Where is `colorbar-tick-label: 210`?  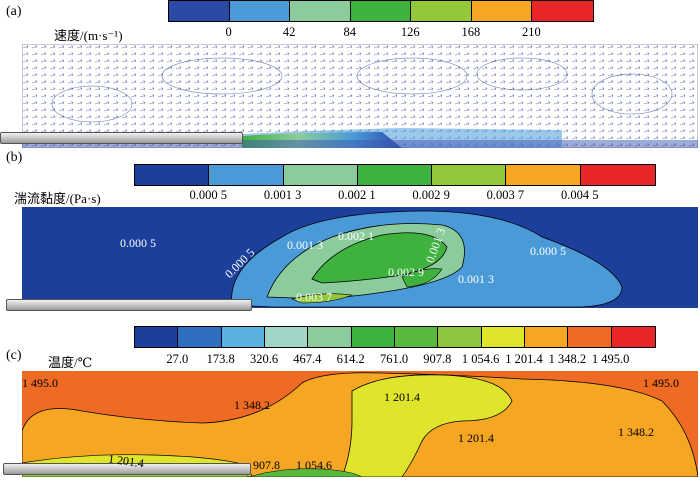
colorbar-tick-label: 210 is located at coordinates (531, 32).